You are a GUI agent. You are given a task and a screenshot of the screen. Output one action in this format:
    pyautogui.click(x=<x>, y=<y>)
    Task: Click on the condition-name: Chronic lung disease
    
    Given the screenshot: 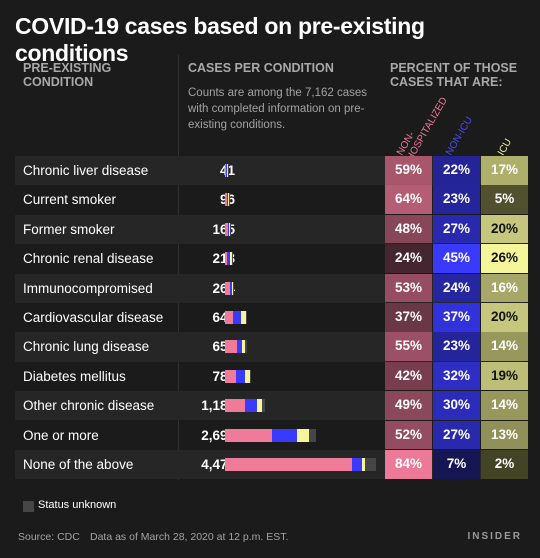 What is the action you would take?
    pyautogui.click(x=86, y=347)
    